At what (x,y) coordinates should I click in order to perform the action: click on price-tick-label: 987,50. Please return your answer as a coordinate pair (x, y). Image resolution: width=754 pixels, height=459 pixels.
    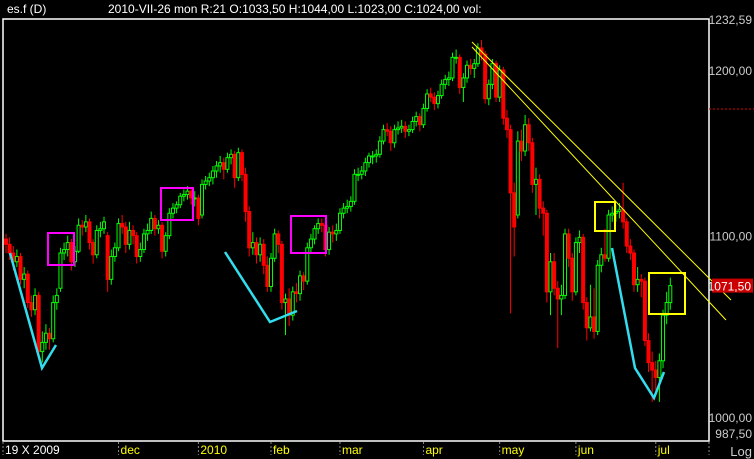
    Looking at the image, I should click on (733, 434).